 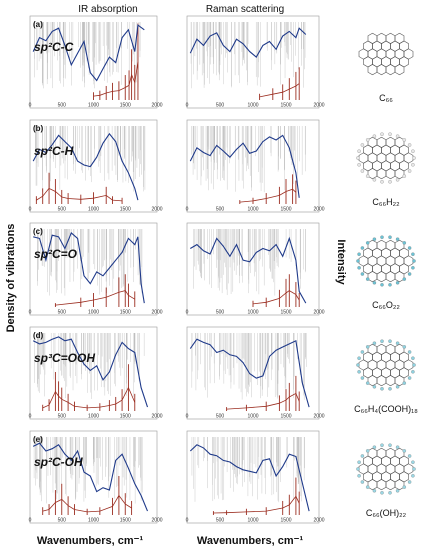 I want to click on panel-label: (c), so click(x=38, y=231).